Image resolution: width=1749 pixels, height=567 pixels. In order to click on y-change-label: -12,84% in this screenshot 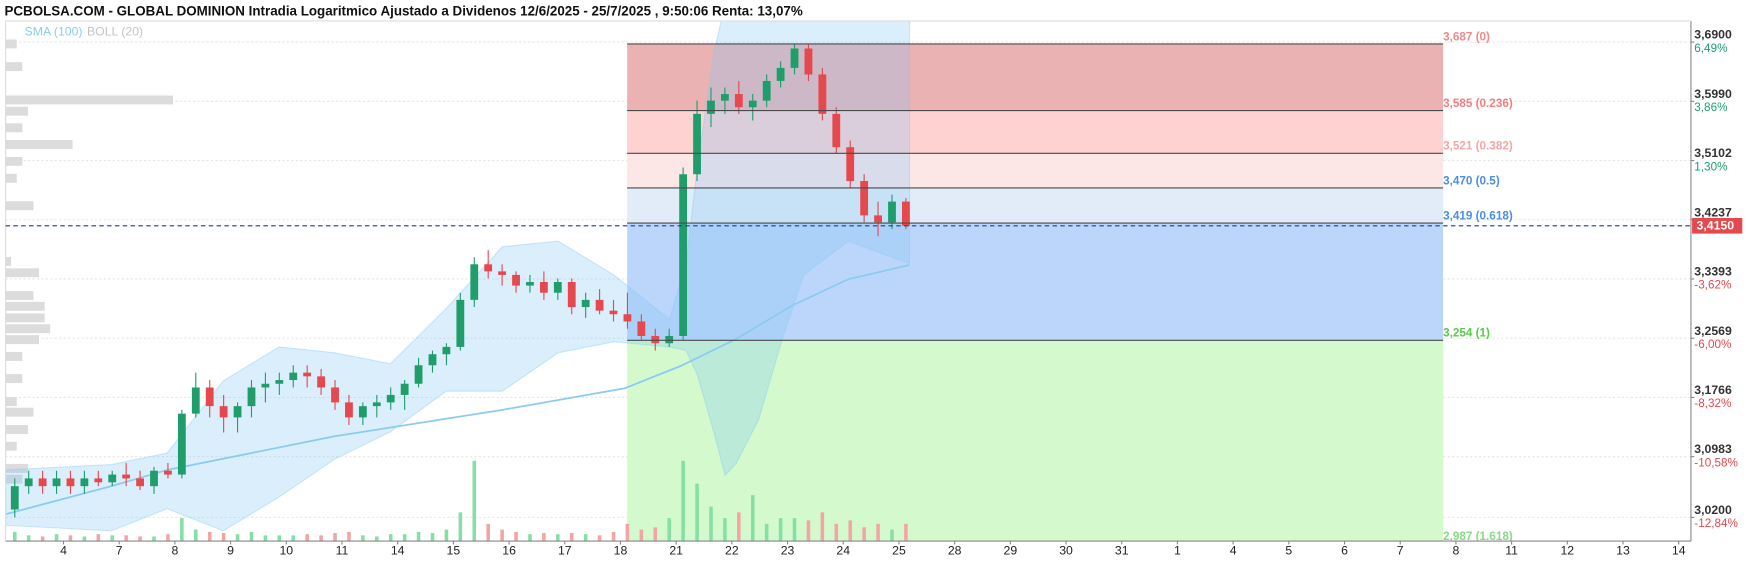, I will do `click(1716, 523)`.